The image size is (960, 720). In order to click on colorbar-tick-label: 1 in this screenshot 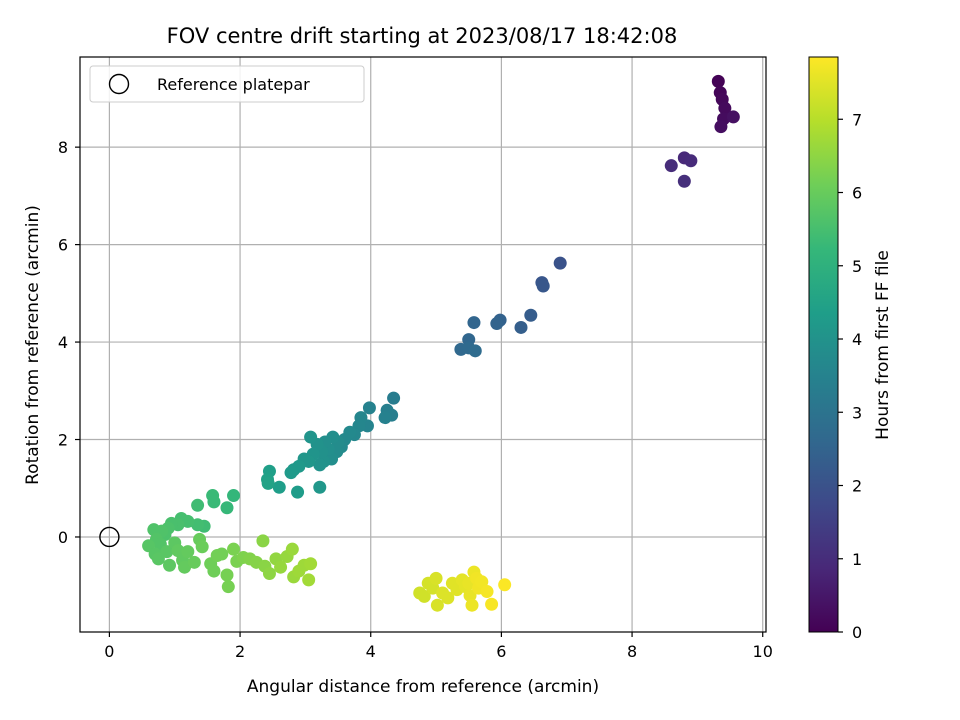, I will do `click(857, 559)`.